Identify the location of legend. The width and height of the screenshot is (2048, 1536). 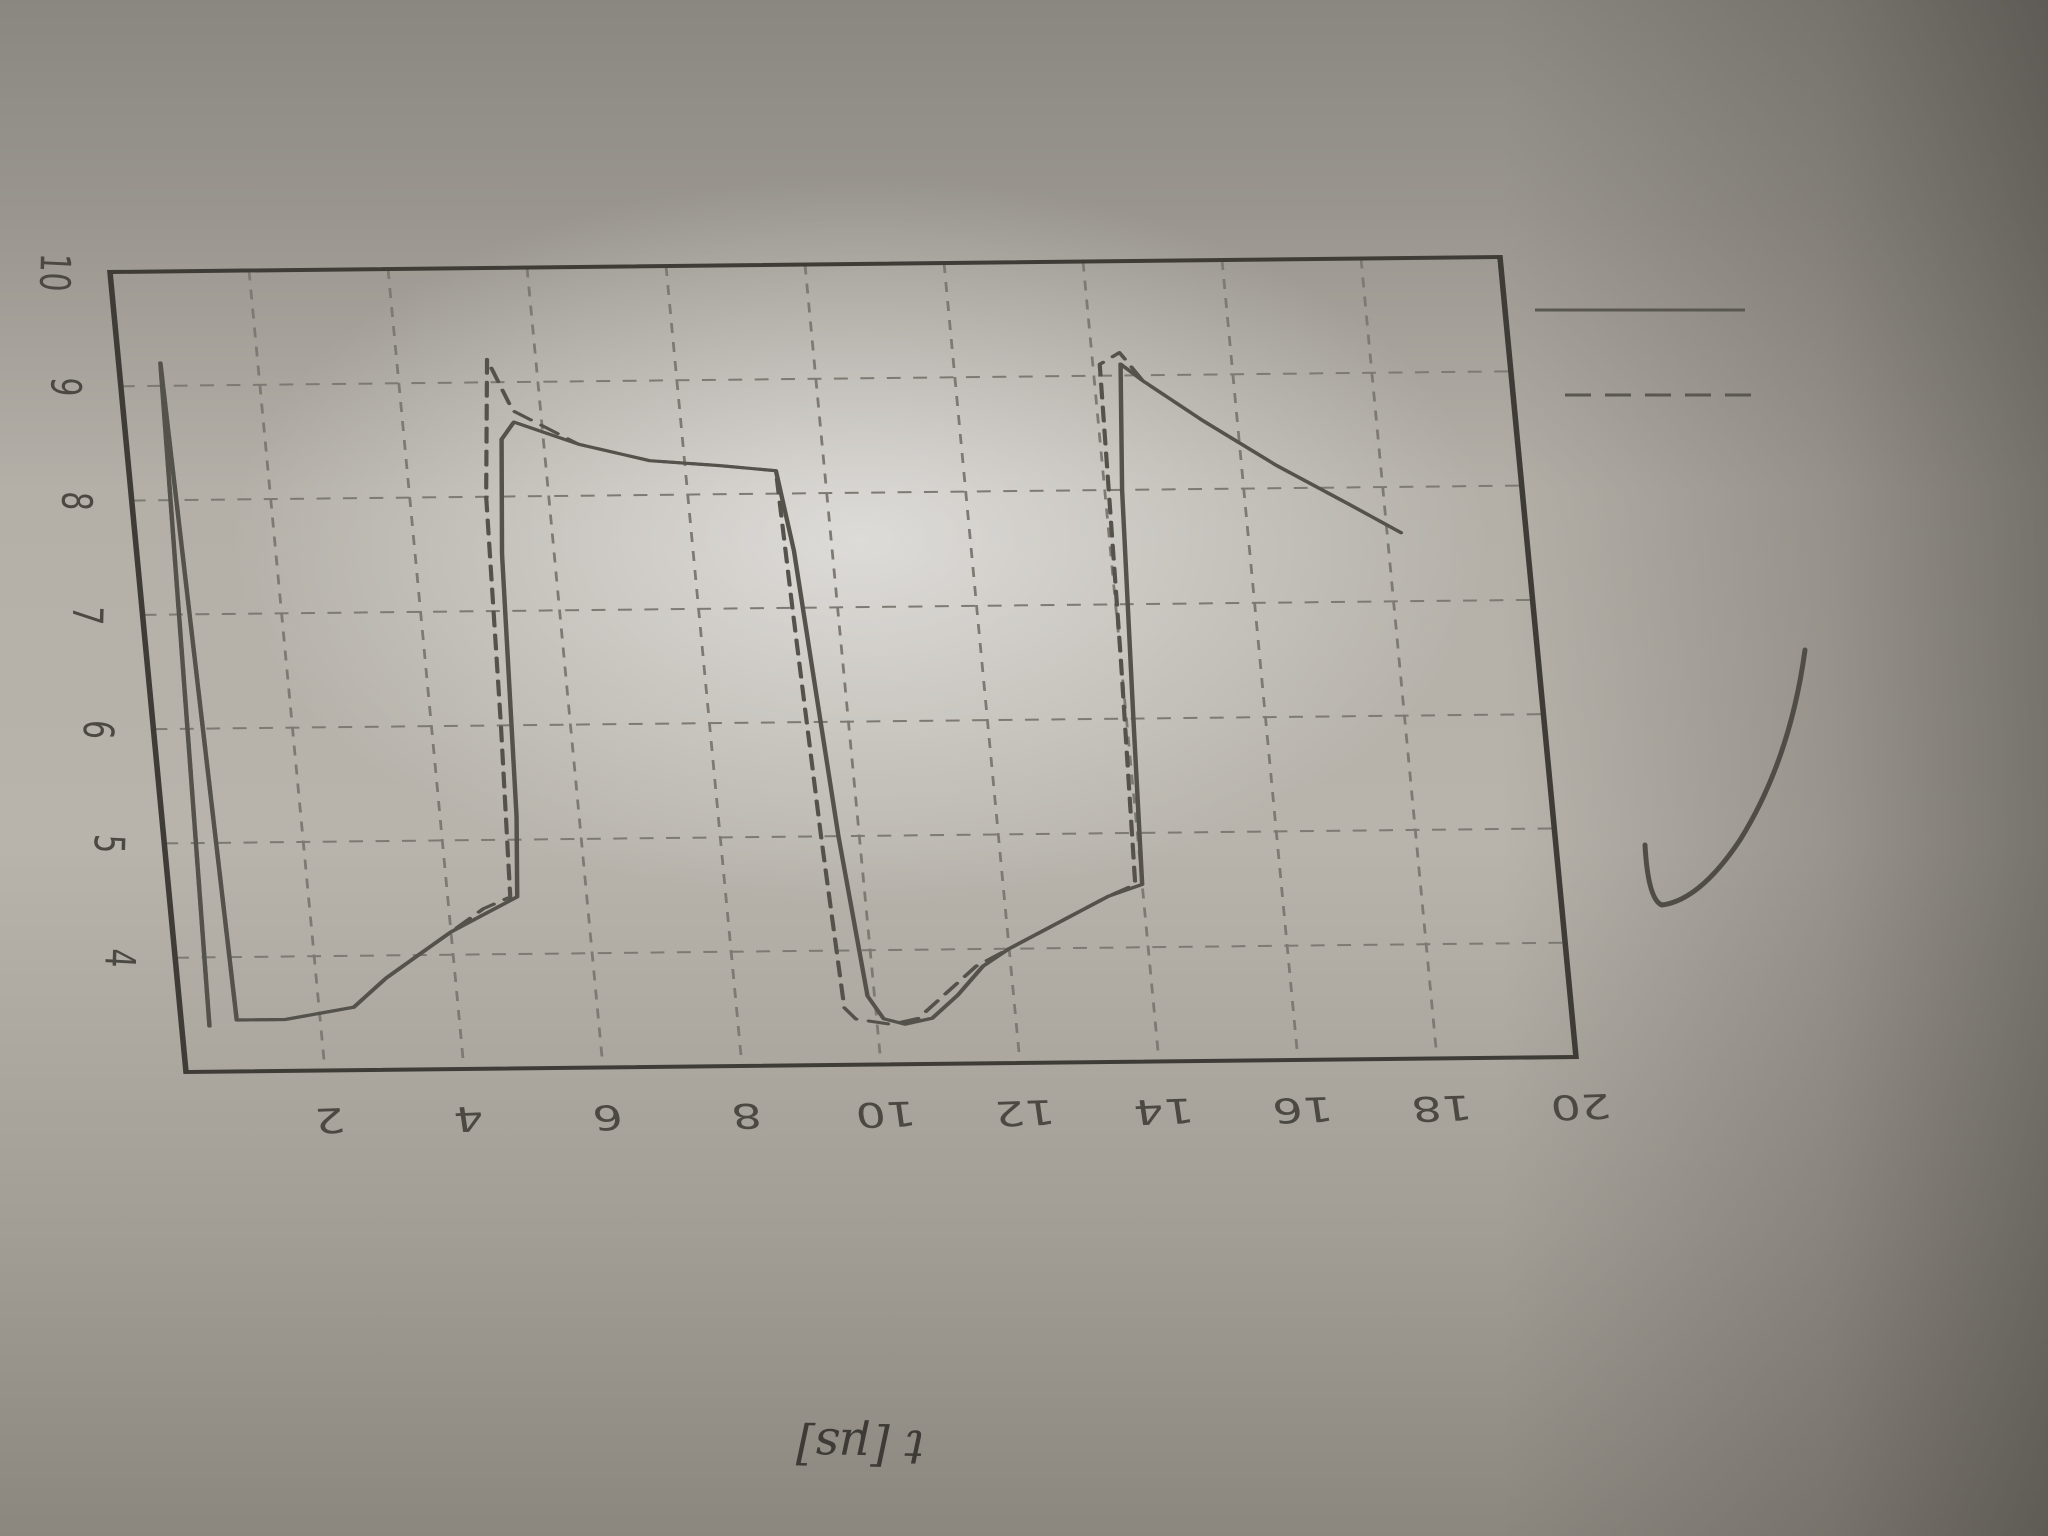
(1647, 352).